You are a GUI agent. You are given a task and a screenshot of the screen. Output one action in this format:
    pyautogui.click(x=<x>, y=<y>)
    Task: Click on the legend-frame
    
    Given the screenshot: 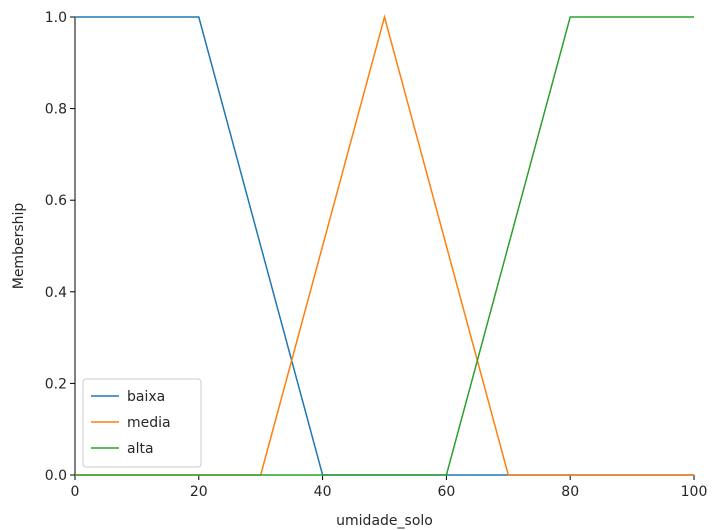 What is the action you would take?
    pyautogui.click(x=142, y=423)
    